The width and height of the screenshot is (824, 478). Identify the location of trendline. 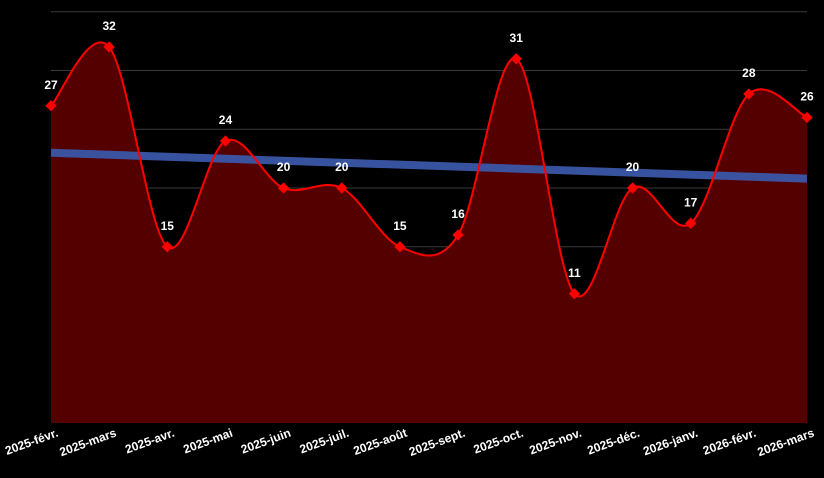
(429, 165).